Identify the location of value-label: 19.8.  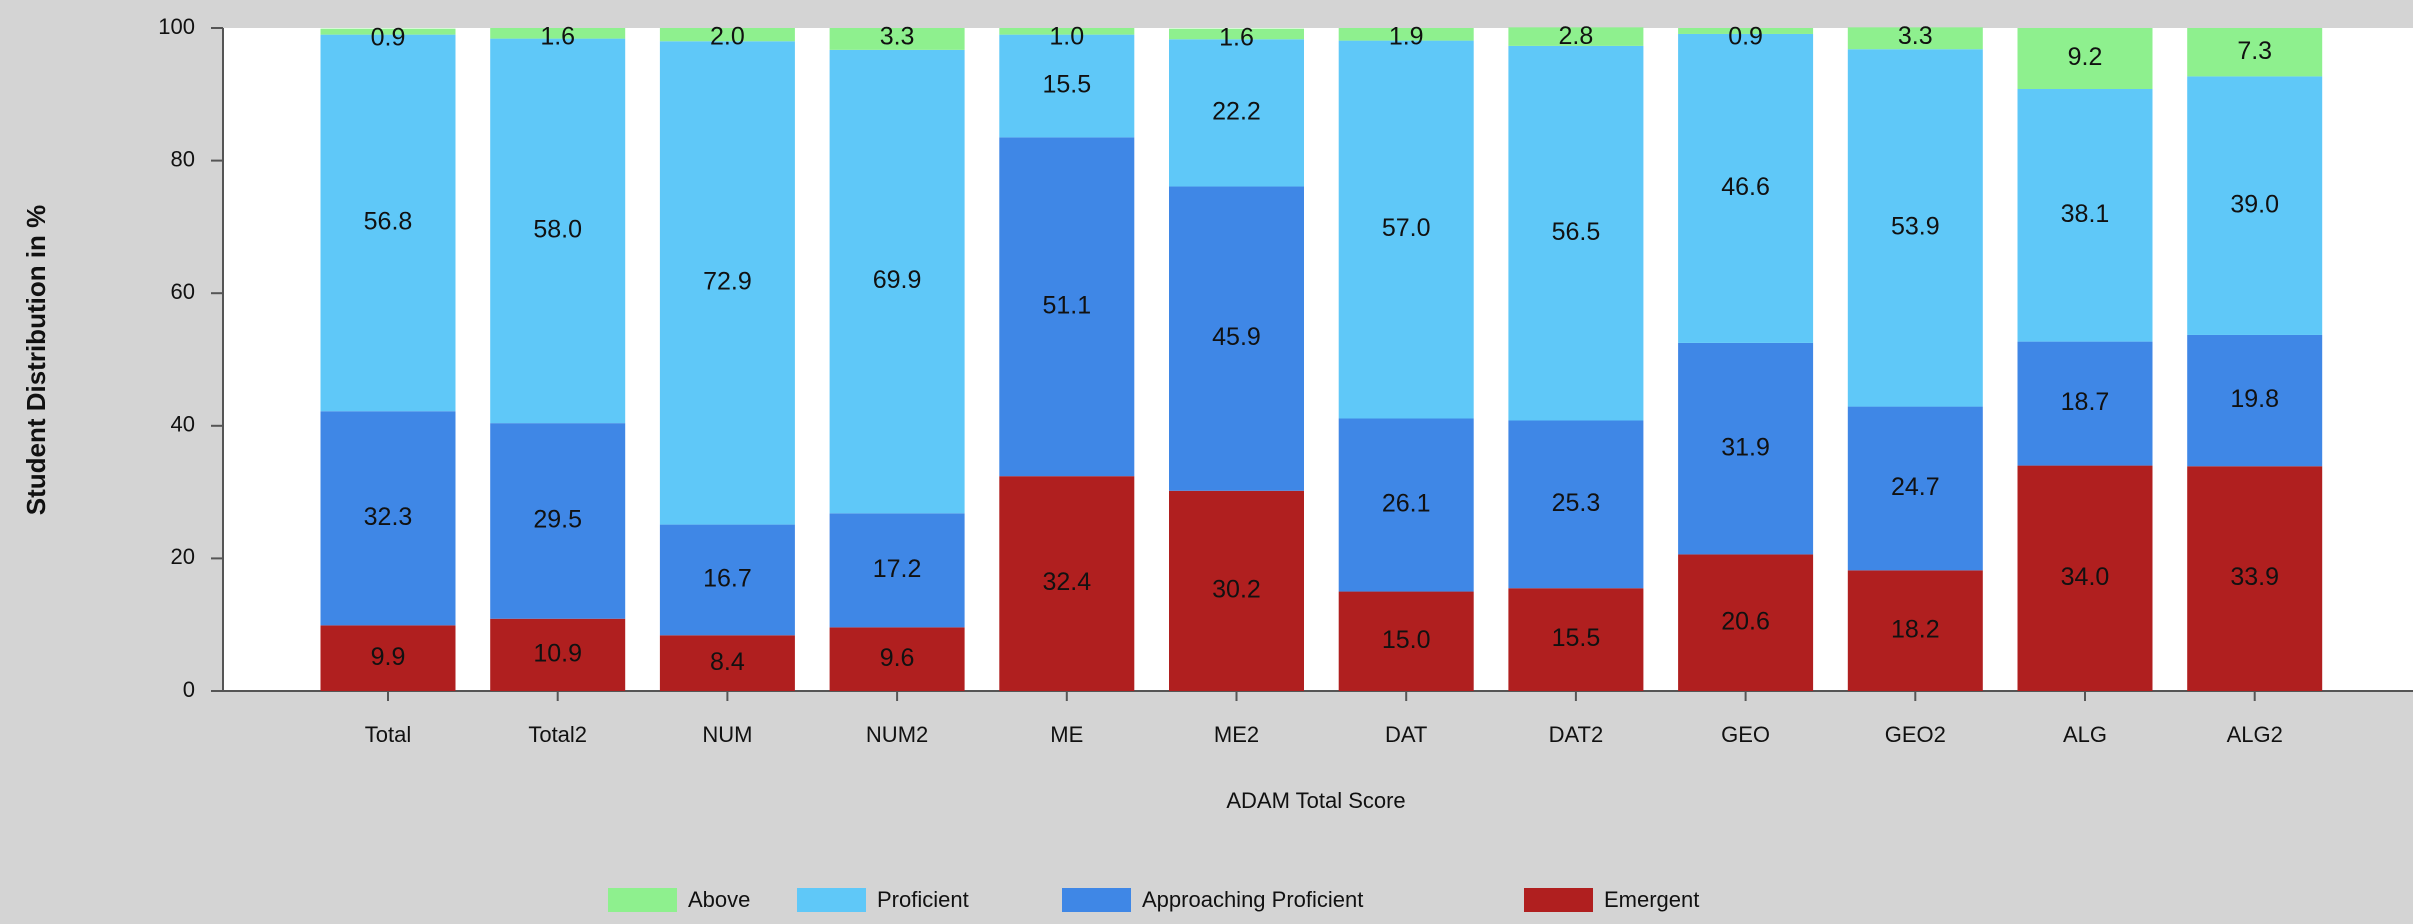
(2254, 399).